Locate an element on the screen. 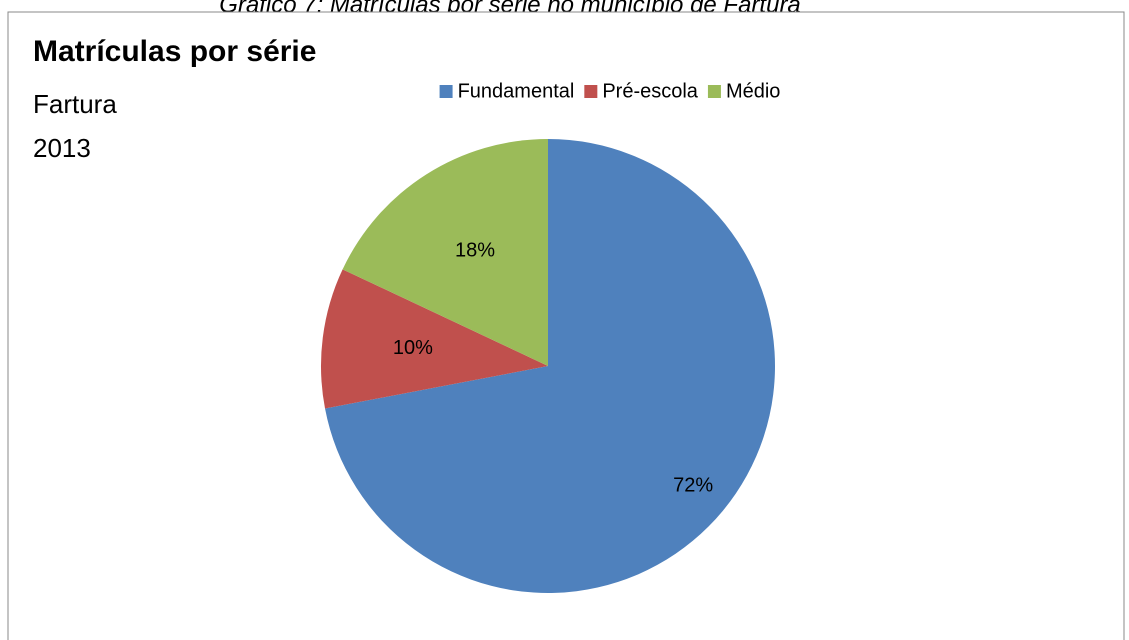 The image size is (1129, 640). chart-subtitle: Fartura is located at coordinates (75, 104).